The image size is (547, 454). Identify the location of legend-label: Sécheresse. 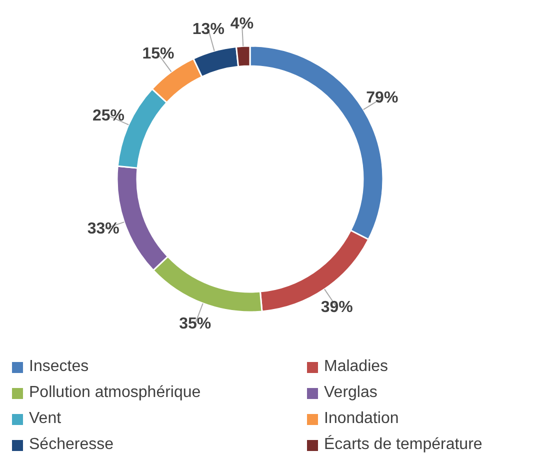
(71, 445).